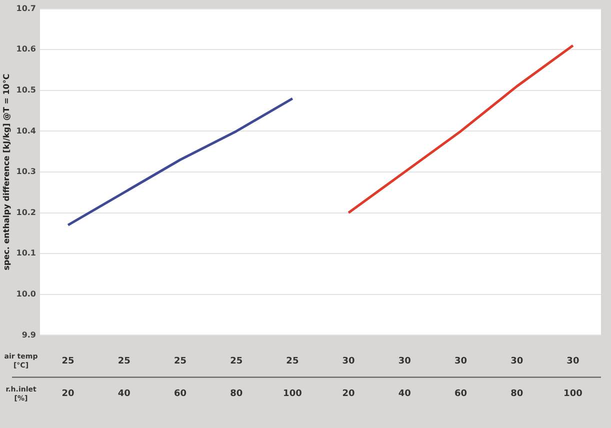  What do you see at coordinates (573, 378) in the screenshot?
I see `category-label: 30 100` at bounding box center [573, 378].